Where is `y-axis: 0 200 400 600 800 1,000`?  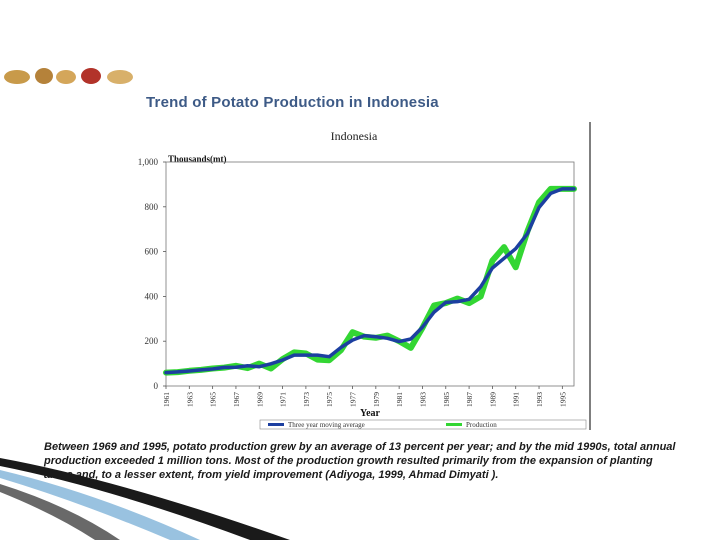
y-axis: 0 200 400 600 800 1,000 is located at coordinates (152, 274).